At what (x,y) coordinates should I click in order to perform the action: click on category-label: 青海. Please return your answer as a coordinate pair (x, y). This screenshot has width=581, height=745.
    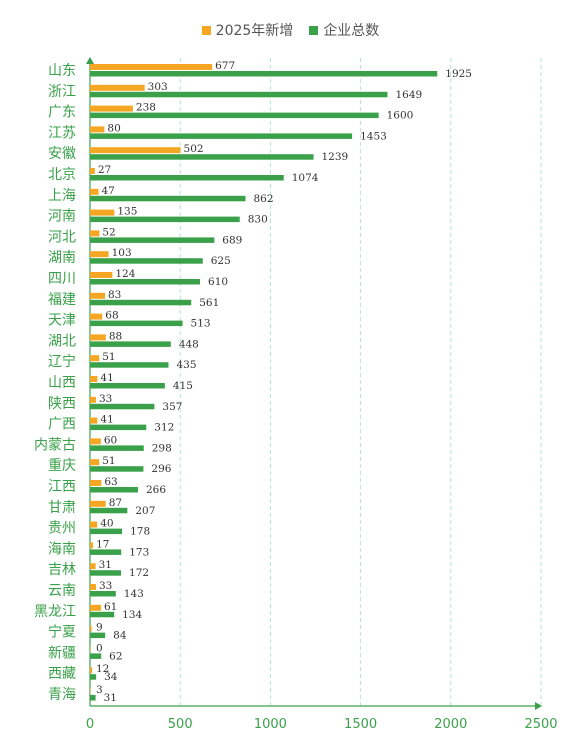
    Looking at the image, I should click on (62, 695).